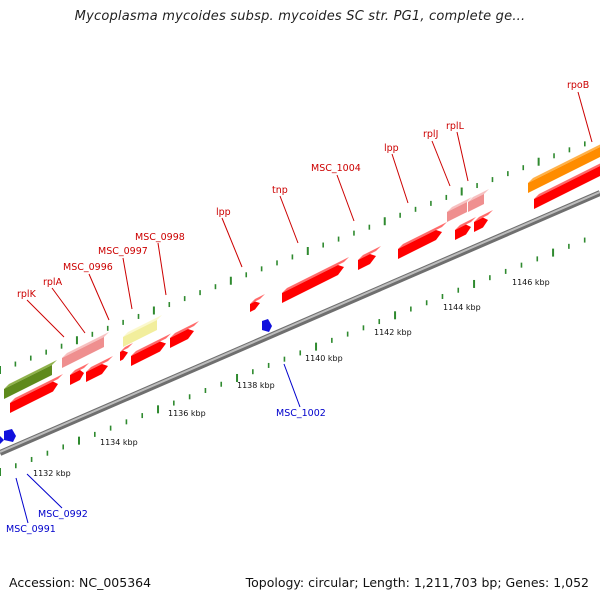 This screenshot has height=600, width=600. What do you see at coordinates (160, 237) in the screenshot?
I see `gene-label: MSC_0998` at bounding box center [160, 237].